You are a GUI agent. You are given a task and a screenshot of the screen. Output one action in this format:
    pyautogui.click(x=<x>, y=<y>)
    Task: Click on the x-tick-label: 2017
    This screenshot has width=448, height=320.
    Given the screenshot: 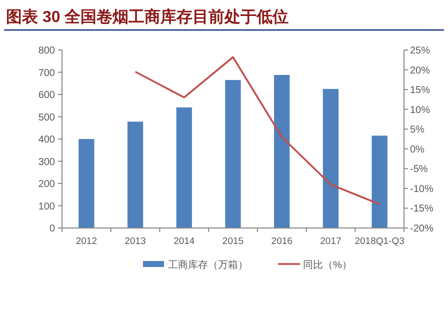 What is the action you would take?
    pyautogui.click(x=331, y=241)
    